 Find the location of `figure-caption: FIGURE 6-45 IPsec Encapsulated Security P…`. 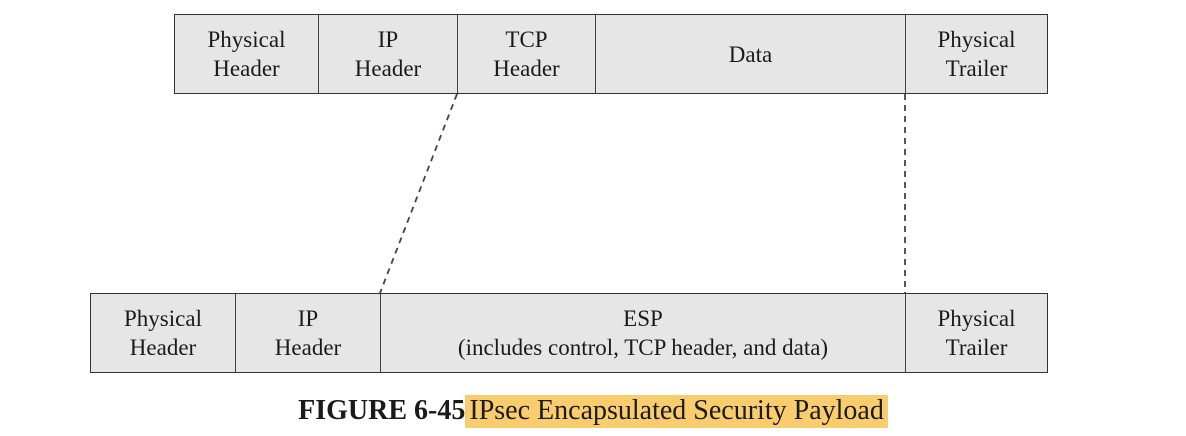

figure-caption: FIGURE 6-45 IPsec Encapsulated Security P… is located at coordinates (593, 411).